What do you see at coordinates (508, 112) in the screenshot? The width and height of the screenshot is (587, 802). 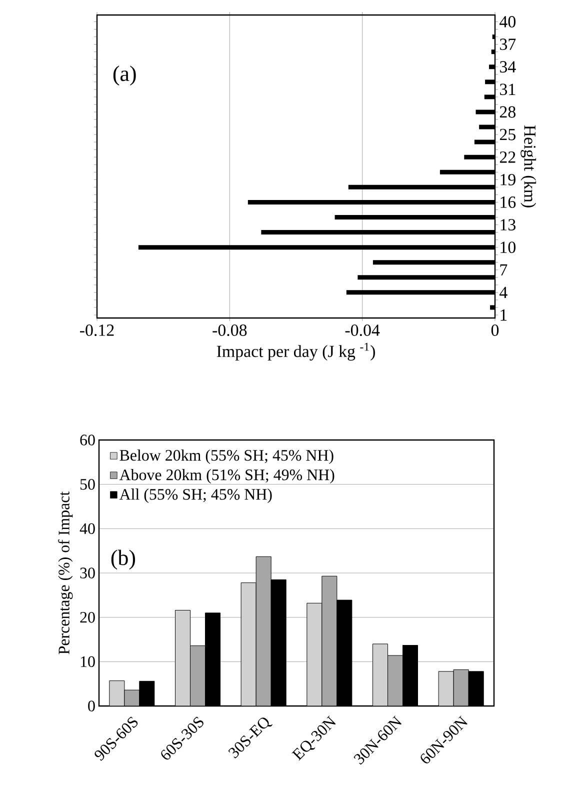 I see `y-tick-label: 28` at bounding box center [508, 112].